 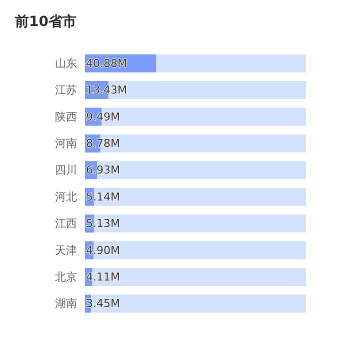 What do you see at coordinates (66, 143) in the screenshot?
I see `y-tick-label: 河南` at bounding box center [66, 143].